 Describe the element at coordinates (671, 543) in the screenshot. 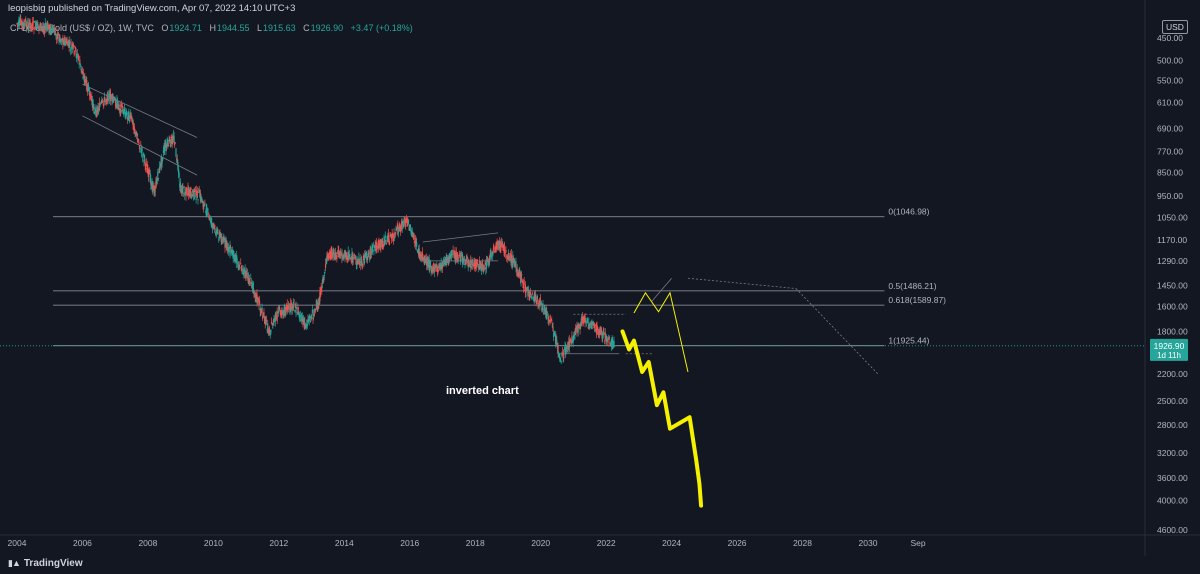

I see `x-tick-label: 2024` at that location.